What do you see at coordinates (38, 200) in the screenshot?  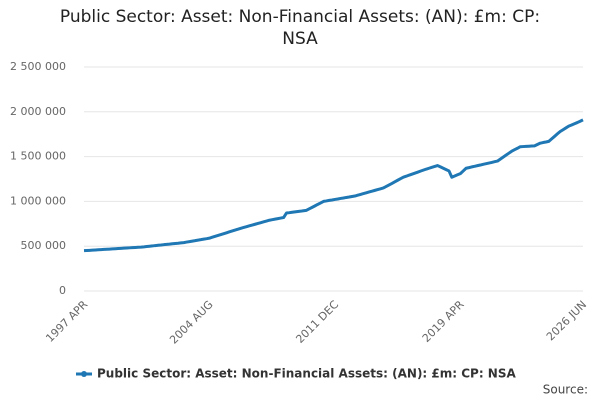 I see `y-tick-label: 1 000 000` at bounding box center [38, 200].